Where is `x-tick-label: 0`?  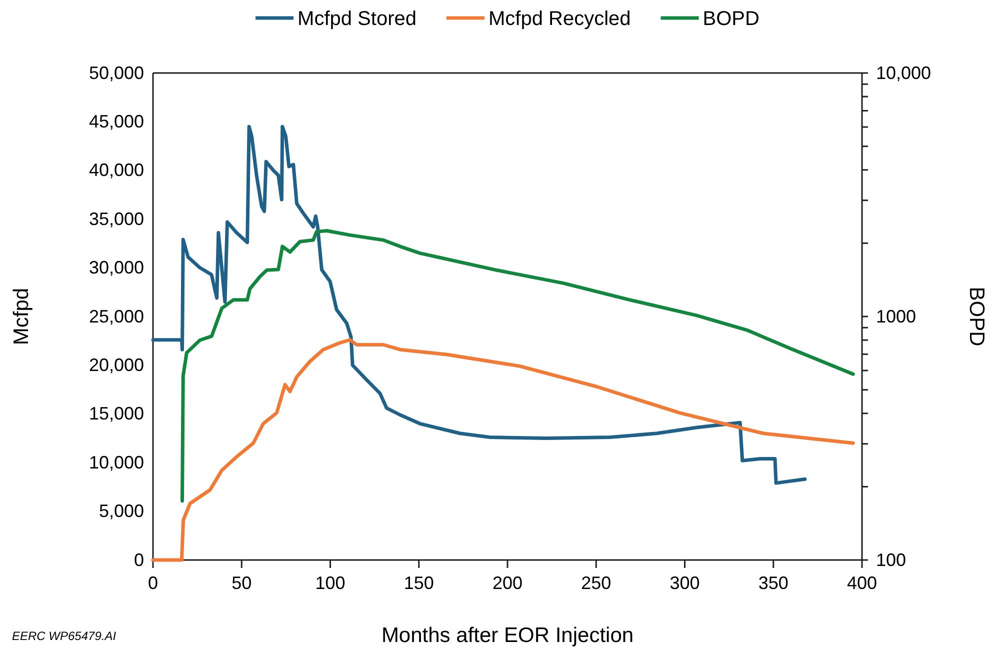
x-tick-label: 0 is located at coordinates (153, 582).